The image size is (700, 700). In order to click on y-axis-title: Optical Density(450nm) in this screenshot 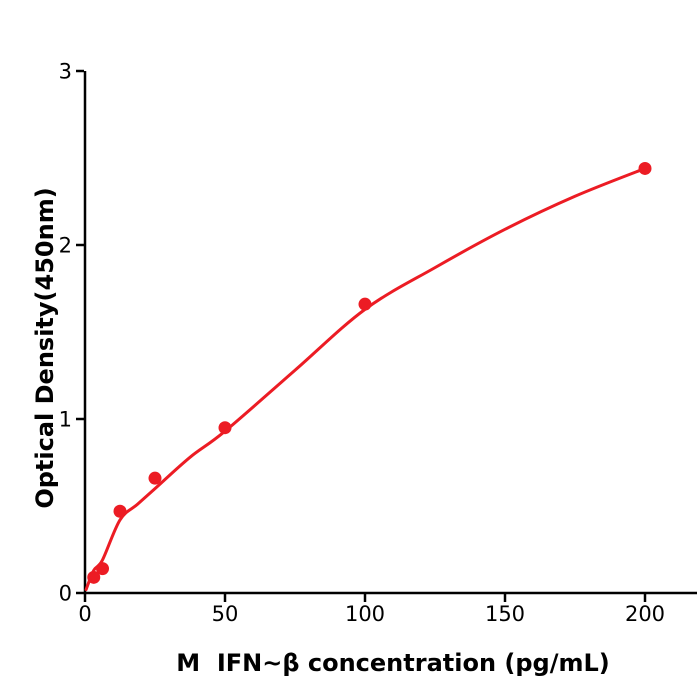, I will do `click(45, 347)`.